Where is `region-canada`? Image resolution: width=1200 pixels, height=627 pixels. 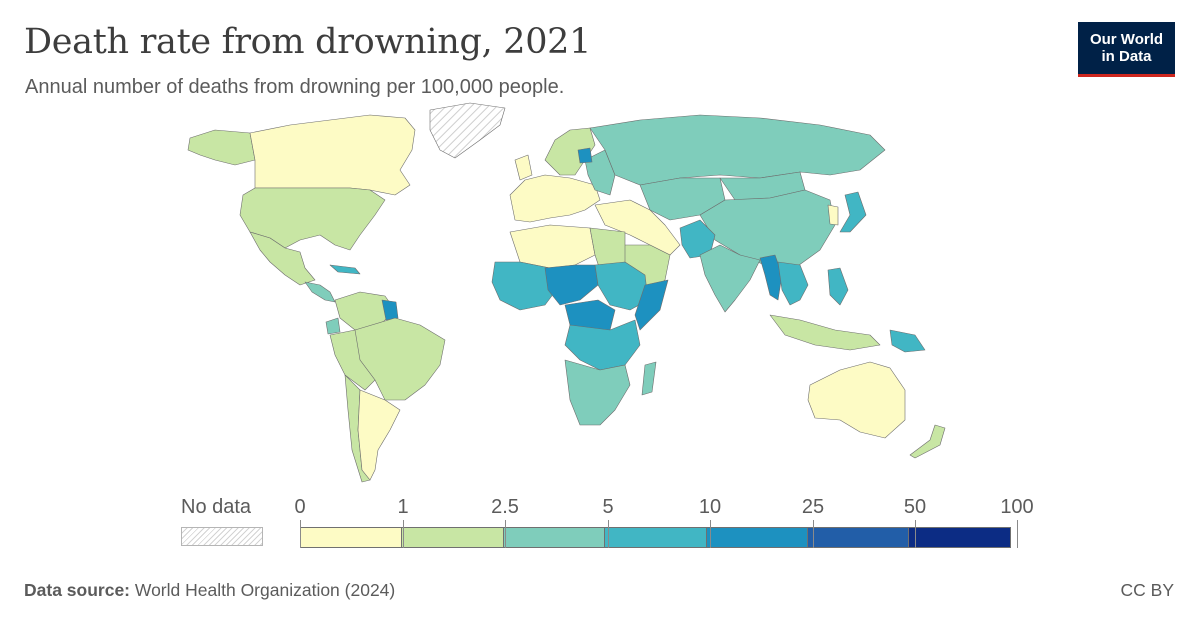 region-canada is located at coordinates (332, 155).